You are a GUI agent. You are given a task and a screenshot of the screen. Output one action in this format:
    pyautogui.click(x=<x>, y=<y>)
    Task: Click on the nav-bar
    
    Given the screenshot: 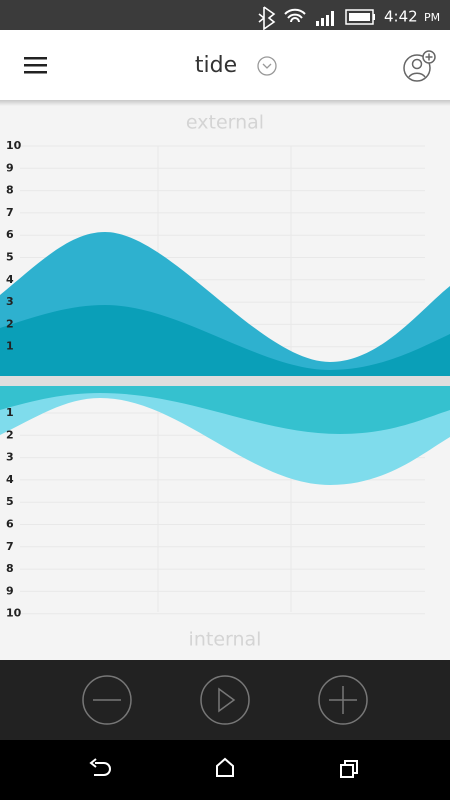 What is the action you would take?
    pyautogui.click(x=225, y=770)
    